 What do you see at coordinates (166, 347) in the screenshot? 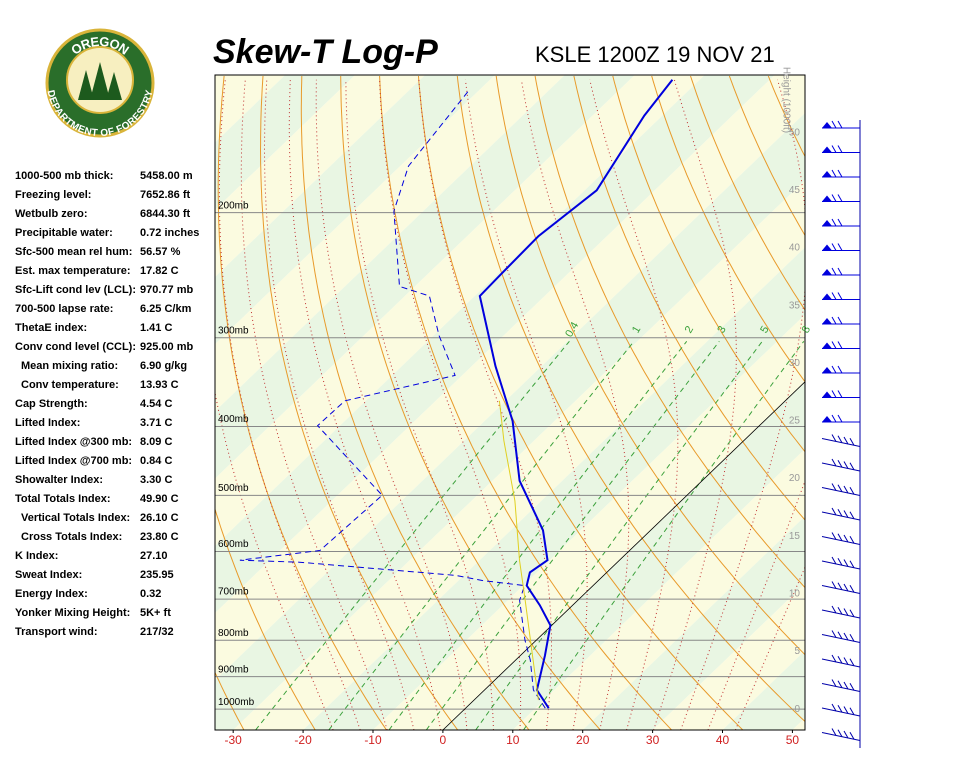
I see `stat-value: 925.00 mb` at bounding box center [166, 347].